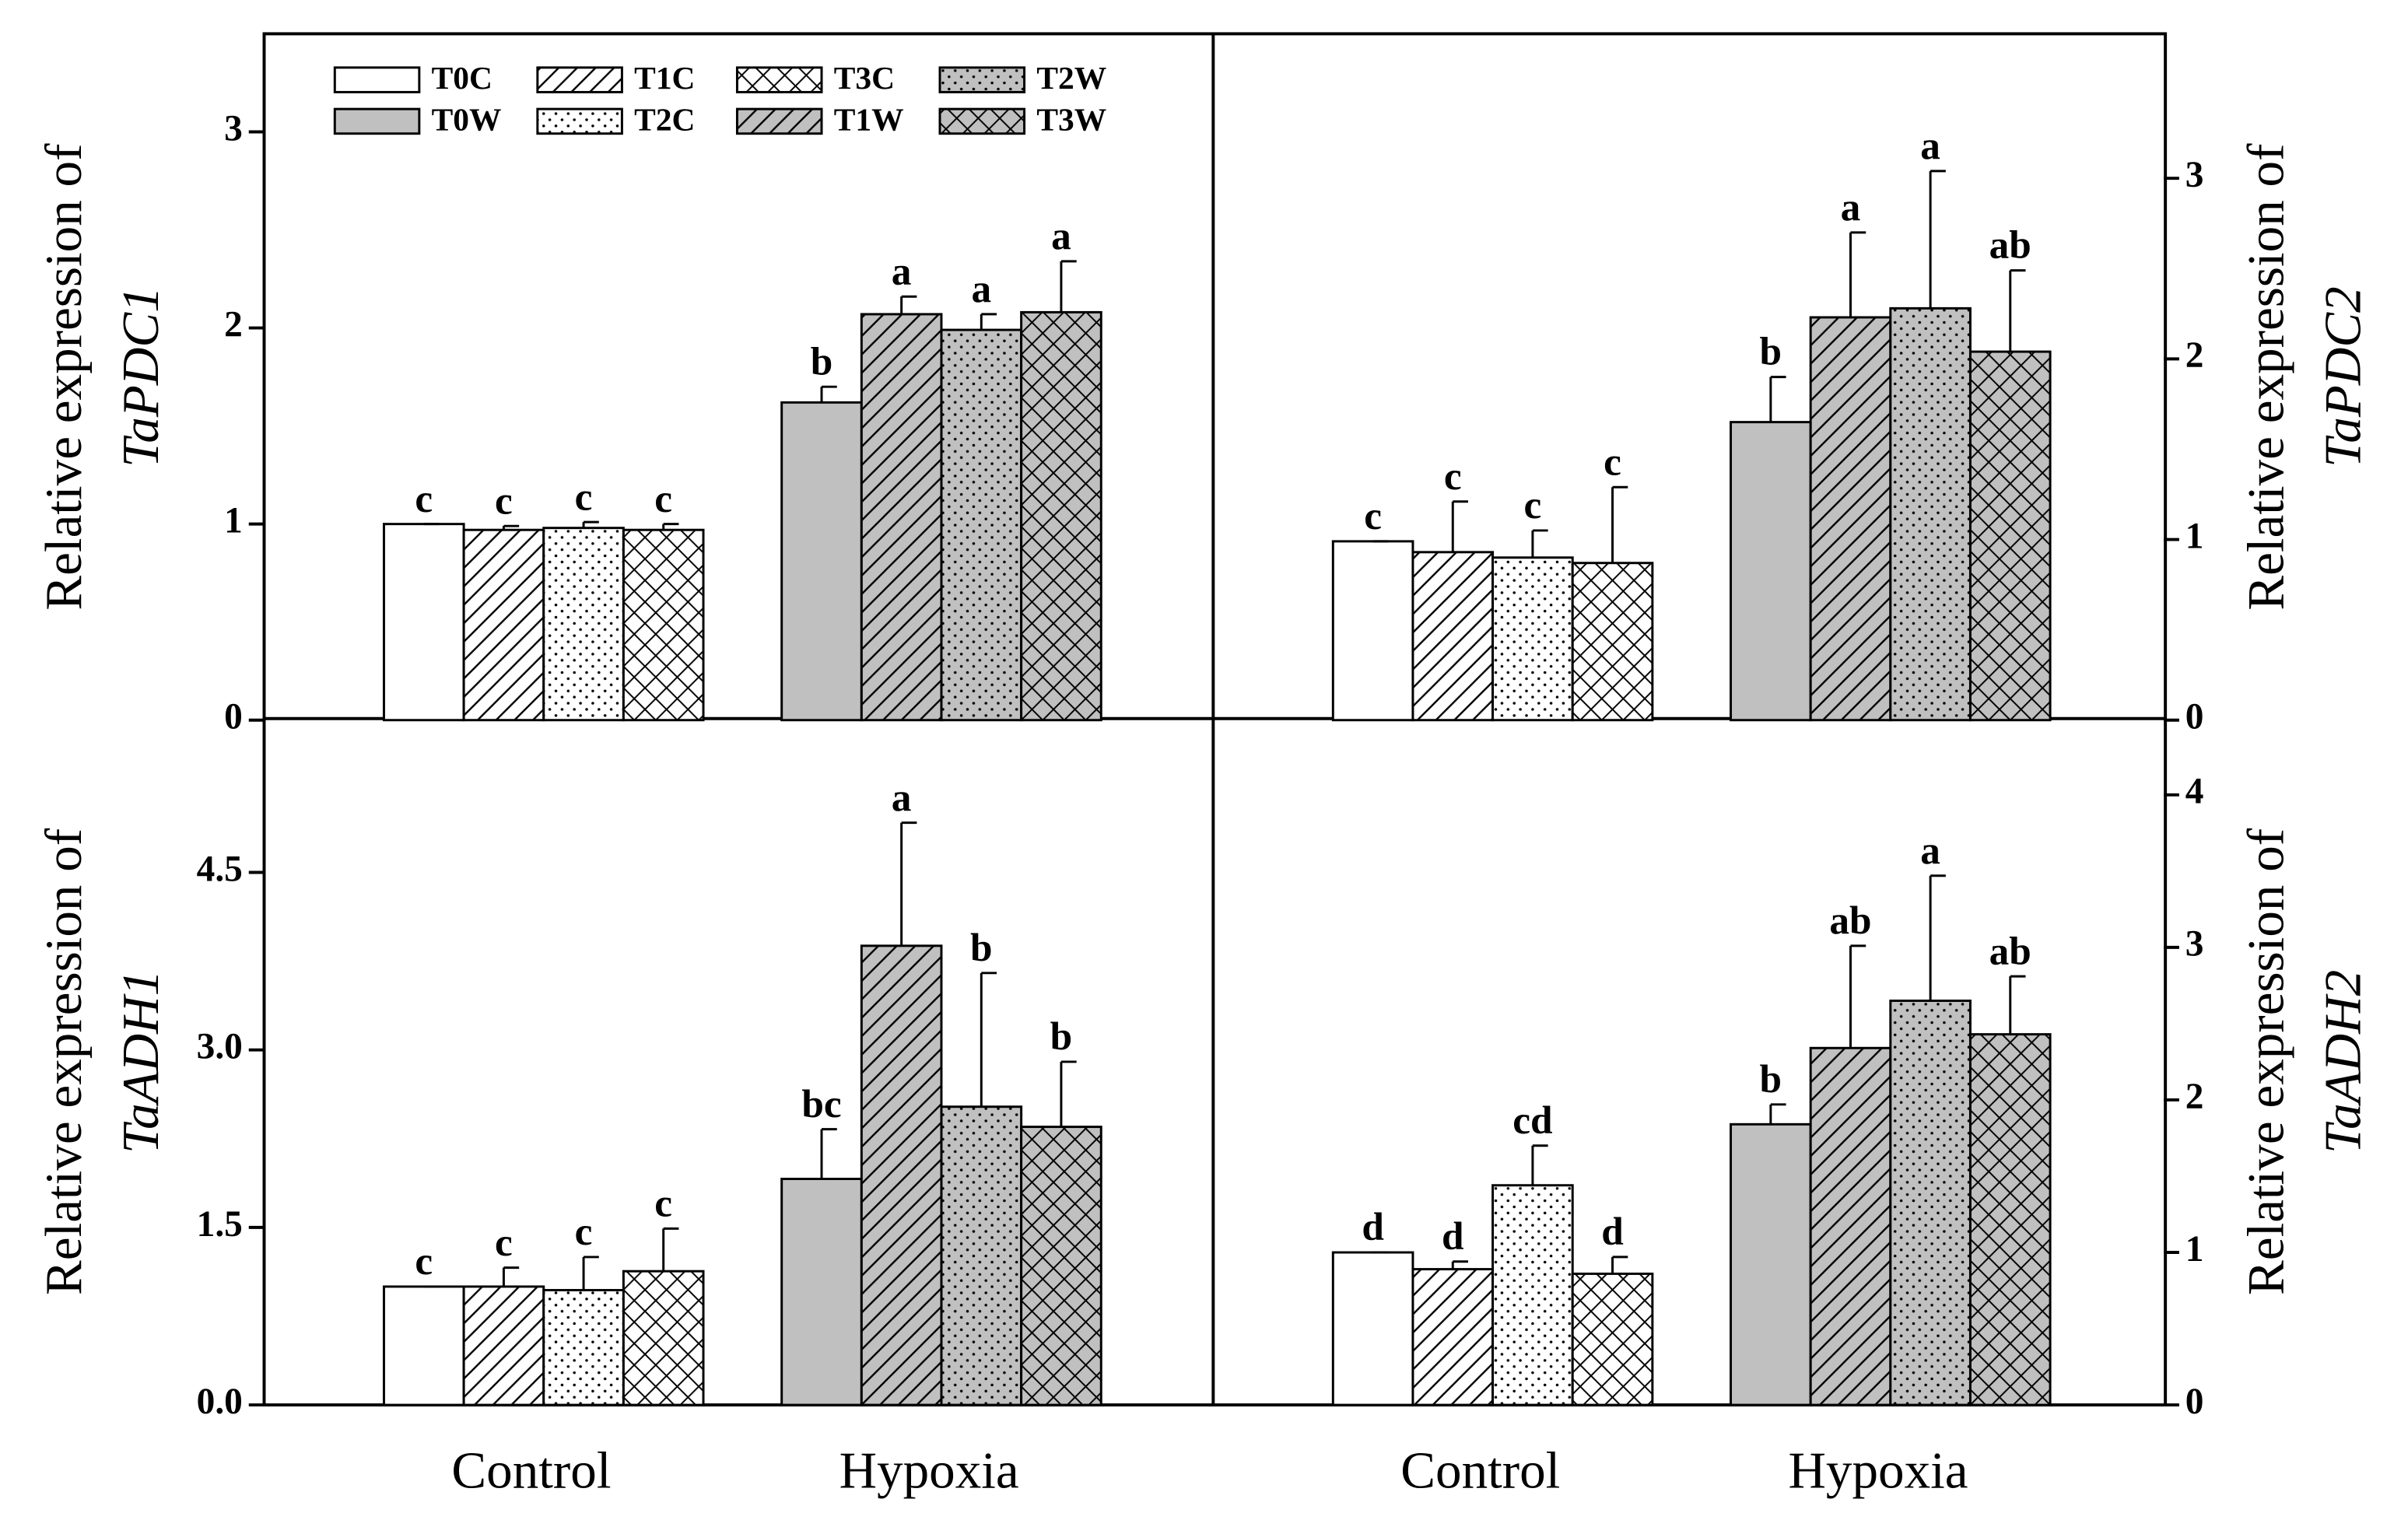 Image resolution: width=2408 pixels, height=1527 pixels. I want to click on legend-label: T1C, so click(664, 78).